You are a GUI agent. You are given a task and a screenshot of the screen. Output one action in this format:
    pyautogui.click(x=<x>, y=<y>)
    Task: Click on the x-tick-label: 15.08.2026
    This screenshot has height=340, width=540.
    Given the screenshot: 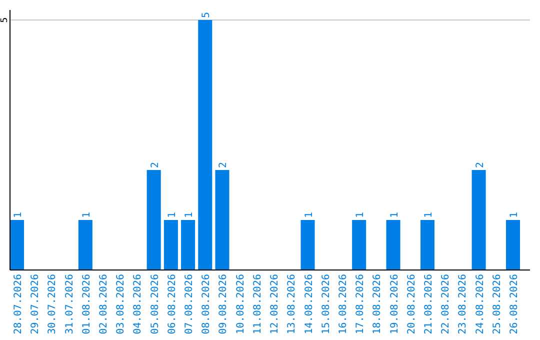 What is the action you would take?
    pyautogui.click(x=326, y=304)
    